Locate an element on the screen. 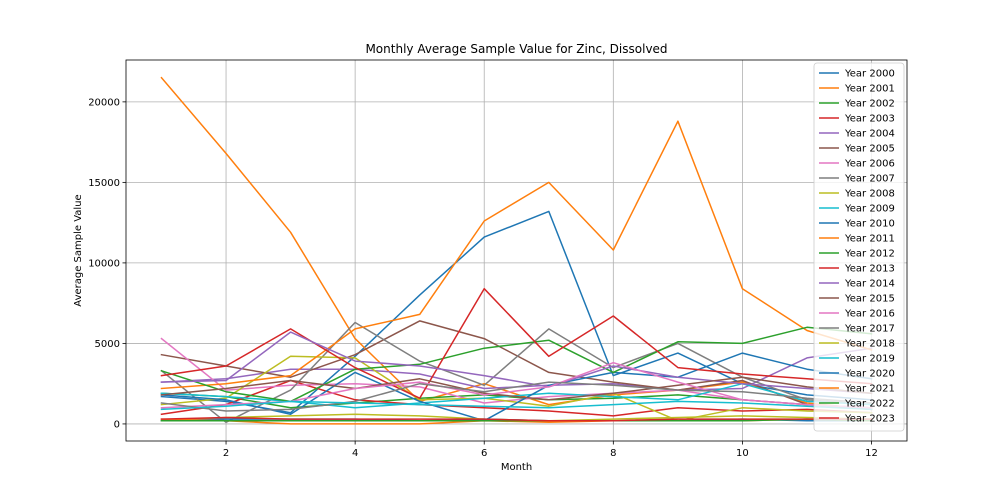 The width and height of the screenshot is (1008, 504). legend-label: Year 2018 is located at coordinates (869, 344).